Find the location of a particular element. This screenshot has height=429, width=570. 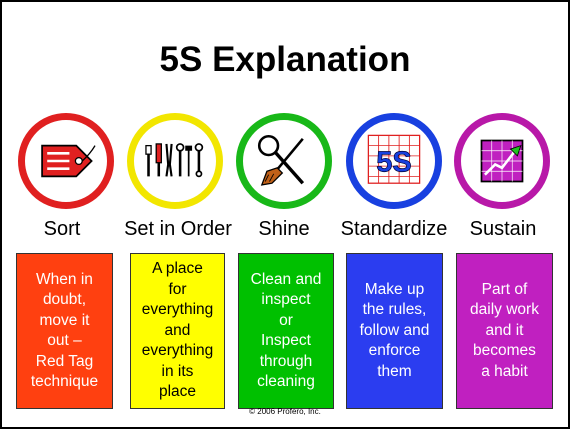

red-tag-icon is located at coordinates (68, 161).